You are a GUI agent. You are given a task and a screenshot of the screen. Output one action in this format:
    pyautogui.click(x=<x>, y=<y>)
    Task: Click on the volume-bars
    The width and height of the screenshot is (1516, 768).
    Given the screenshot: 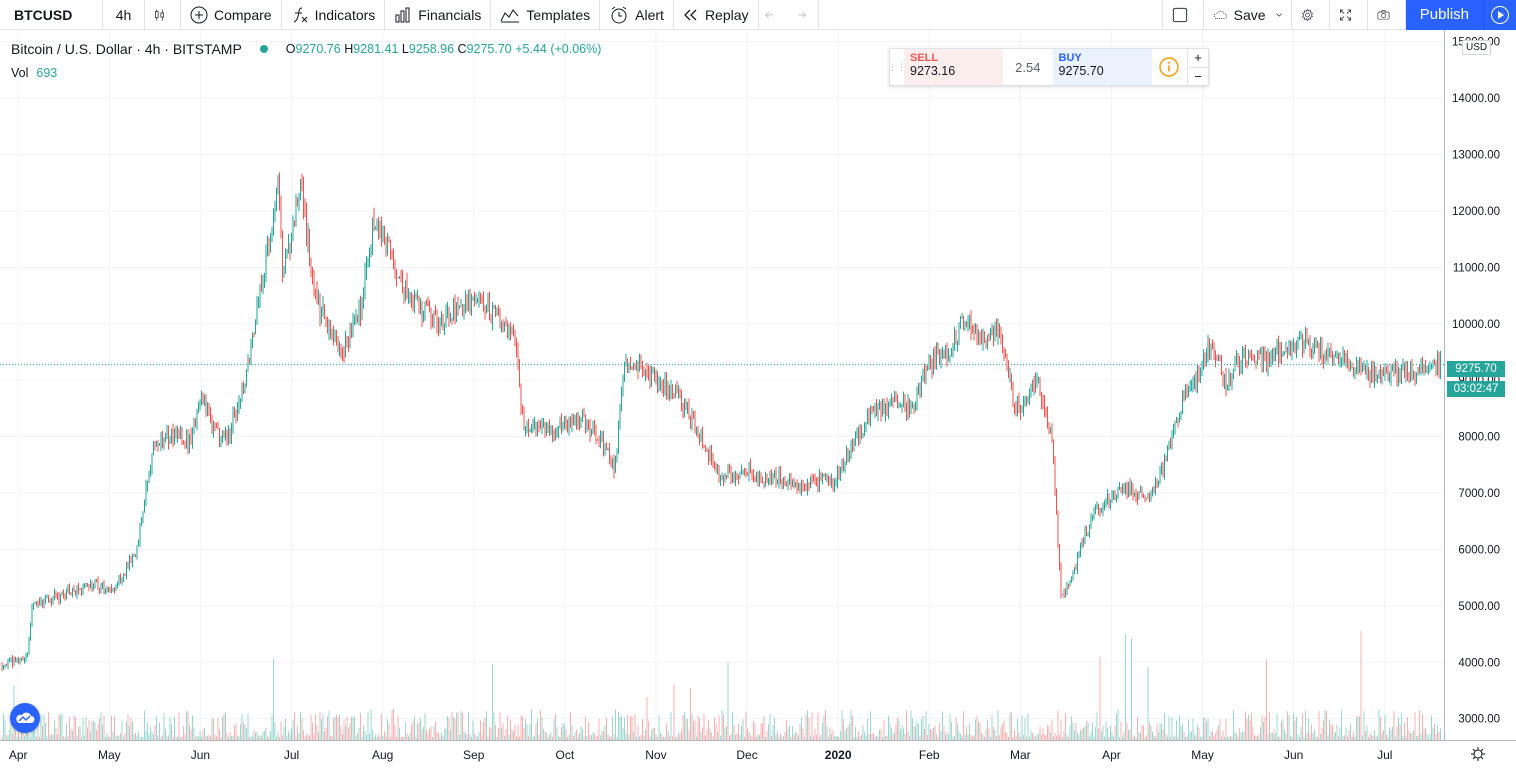 What is the action you would take?
    pyautogui.click(x=721, y=685)
    